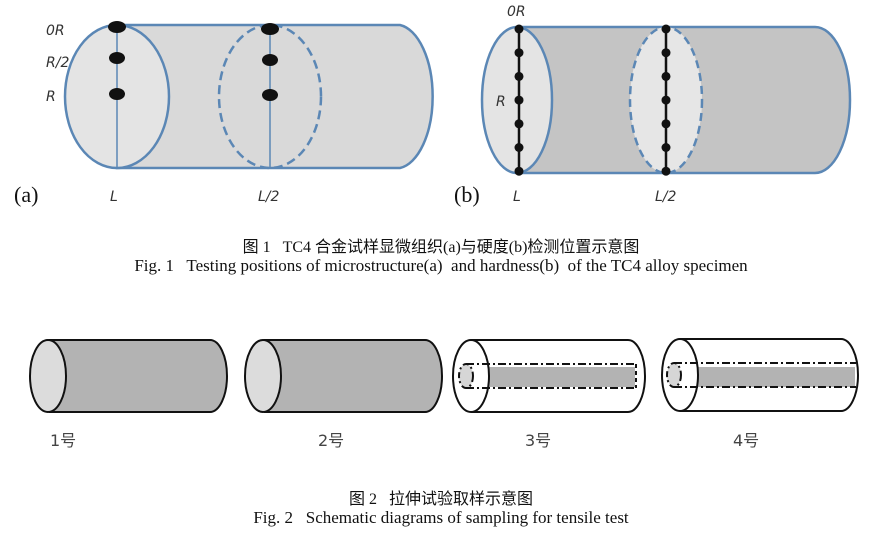 This screenshot has height=548, width=882. I want to click on panel-a-tag: (a), so click(26, 194).